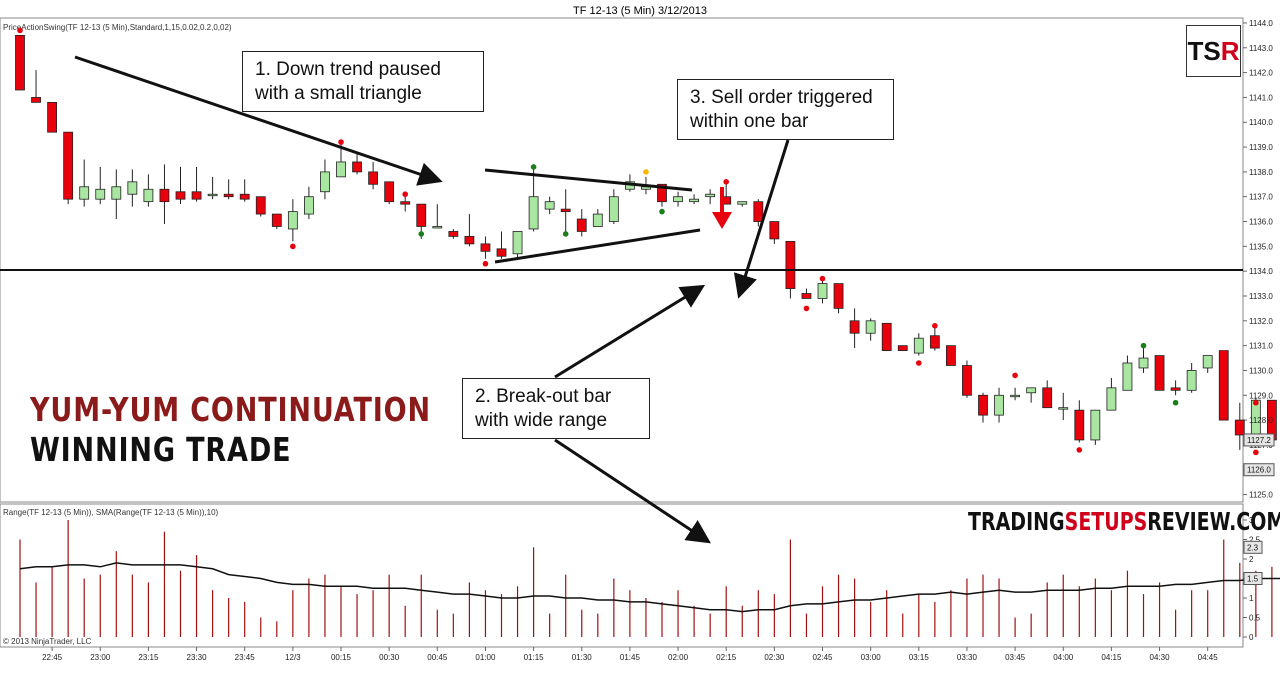 The height and width of the screenshot is (677, 1280). Describe the element at coordinates (1261, 271) in the screenshot. I see `price-y-tick-label: 1134.0` at that location.